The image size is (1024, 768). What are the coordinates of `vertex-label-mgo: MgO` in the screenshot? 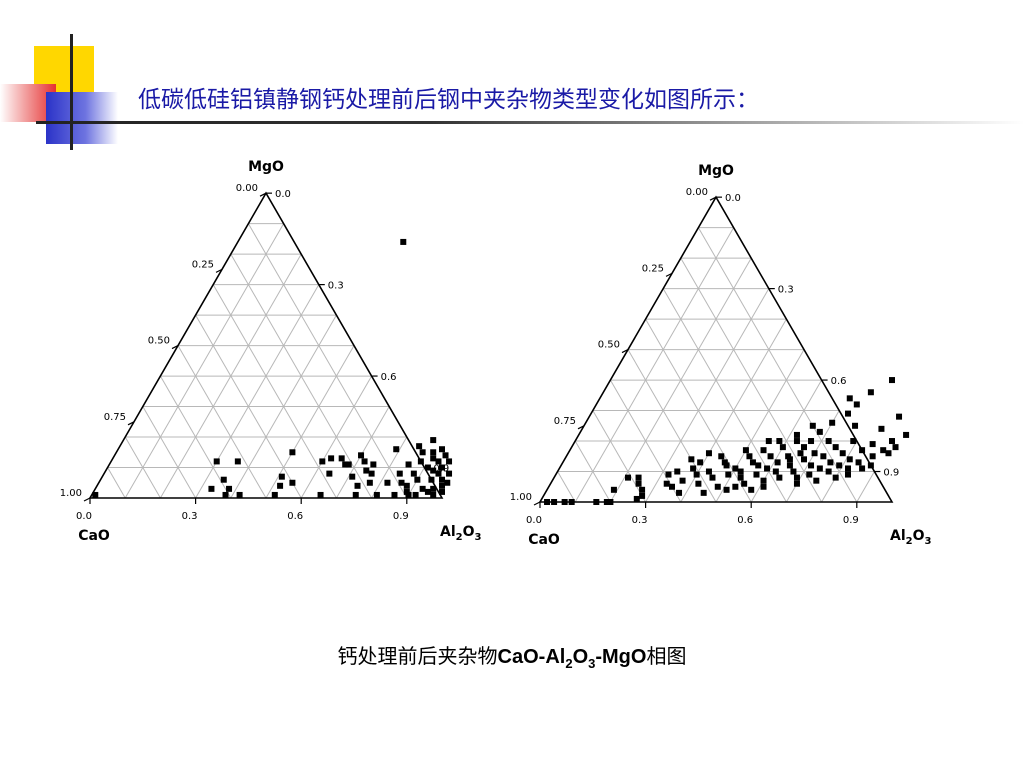 It's located at (716, 171).